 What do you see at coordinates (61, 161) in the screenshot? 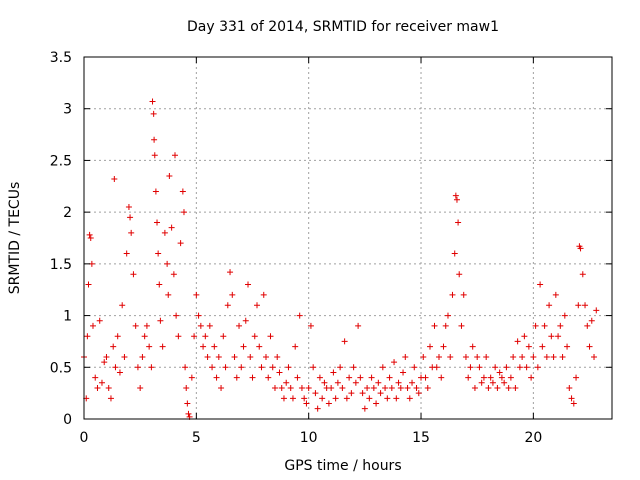
I see `y-tick-label: 2.5` at bounding box center [61, 161].